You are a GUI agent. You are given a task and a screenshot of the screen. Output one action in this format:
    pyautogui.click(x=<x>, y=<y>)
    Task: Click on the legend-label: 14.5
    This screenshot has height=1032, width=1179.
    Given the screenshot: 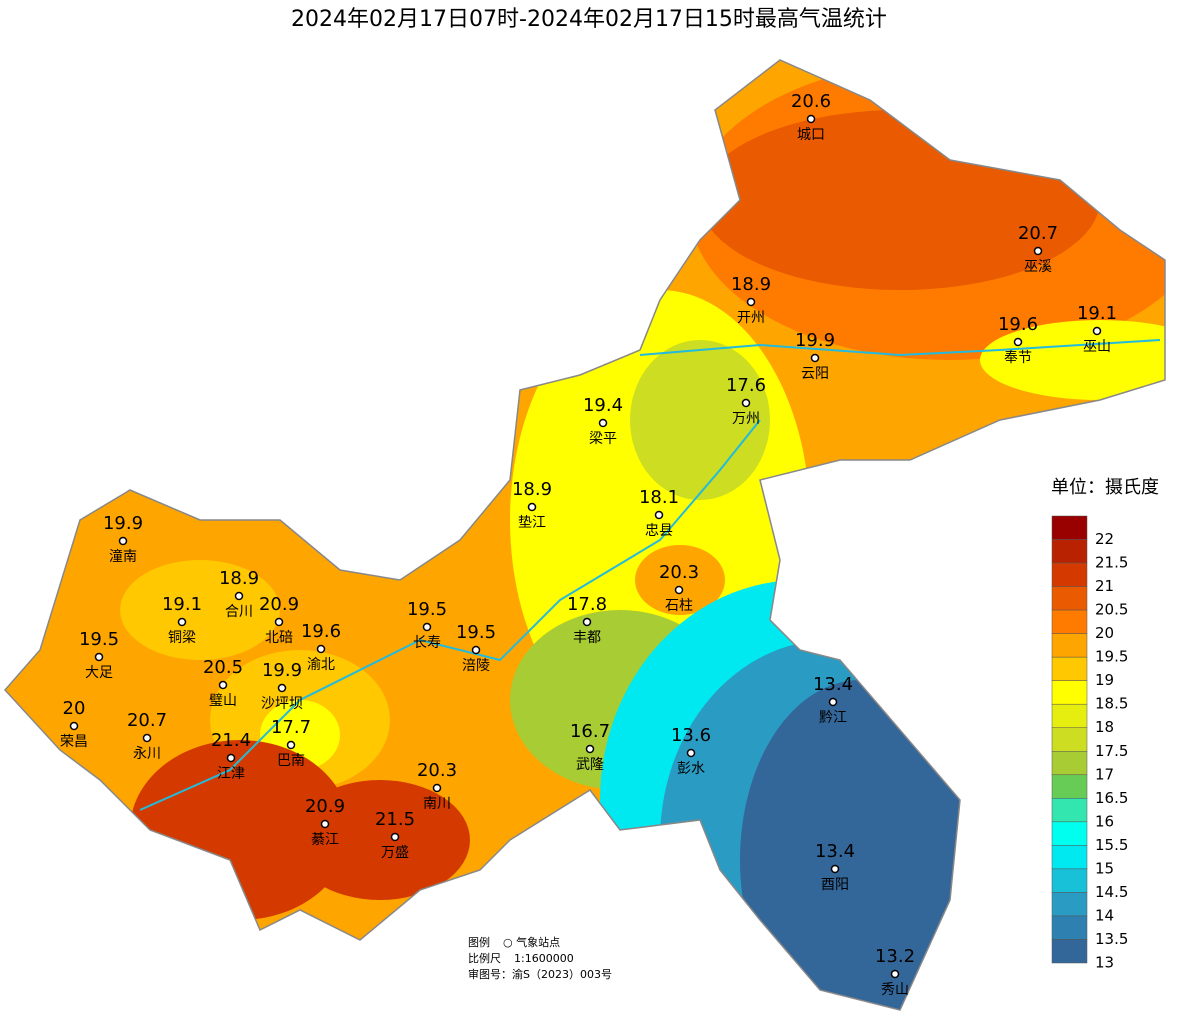 What is the action you would take?
    pyautogui.click(x=1111, y=892)
    